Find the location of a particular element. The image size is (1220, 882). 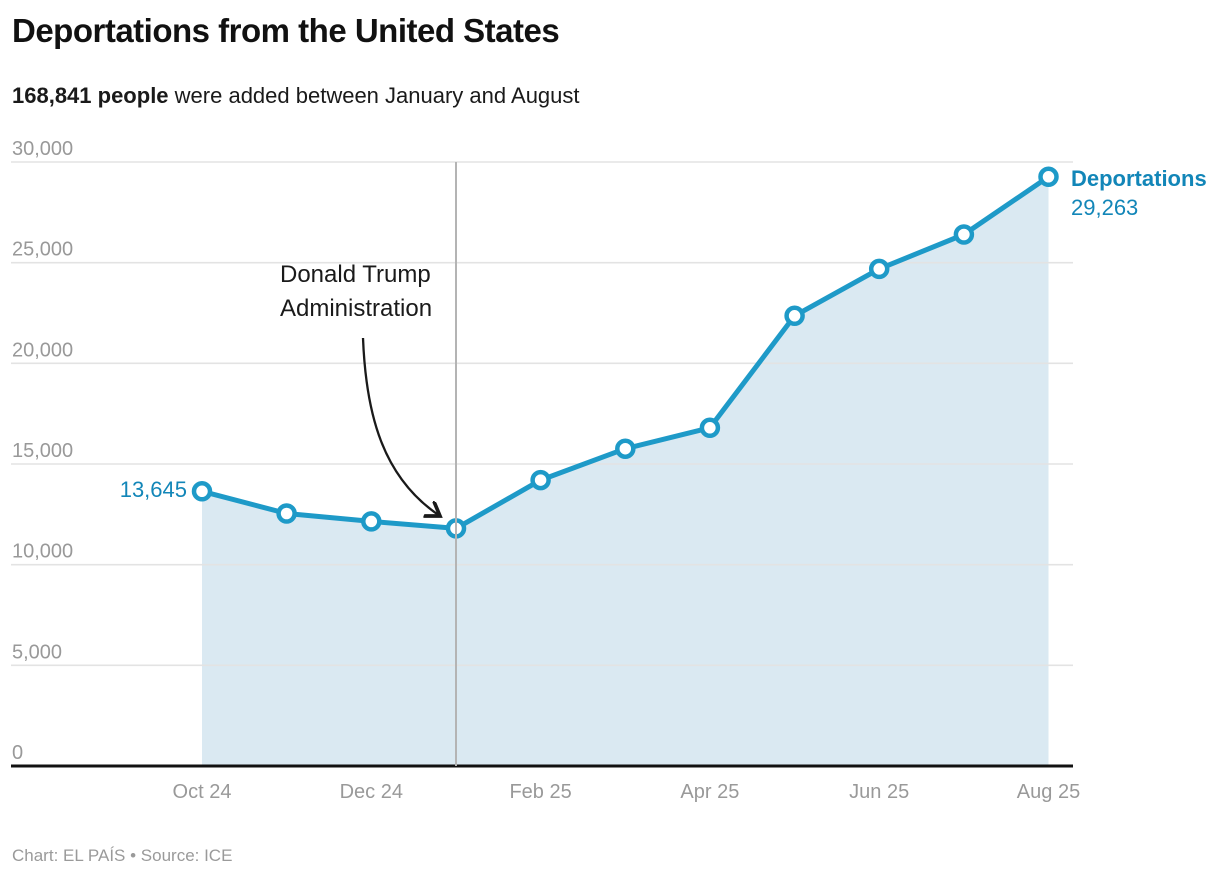

y-tick-label: 30,000 is located at coordinates (42, 149).